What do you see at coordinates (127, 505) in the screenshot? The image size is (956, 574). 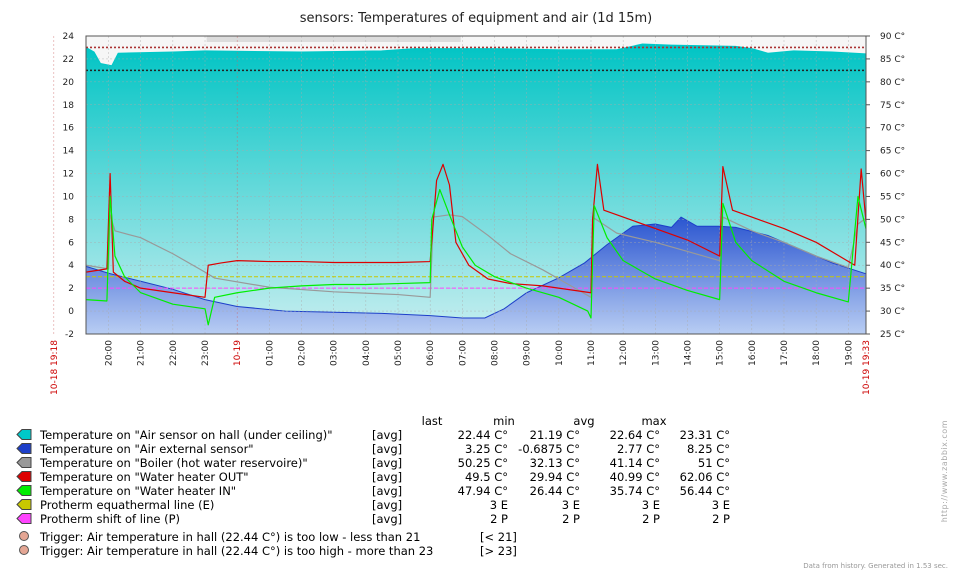 I see `legend-name: Protherm equathermal line (E)` at bounding box center [127, 505].